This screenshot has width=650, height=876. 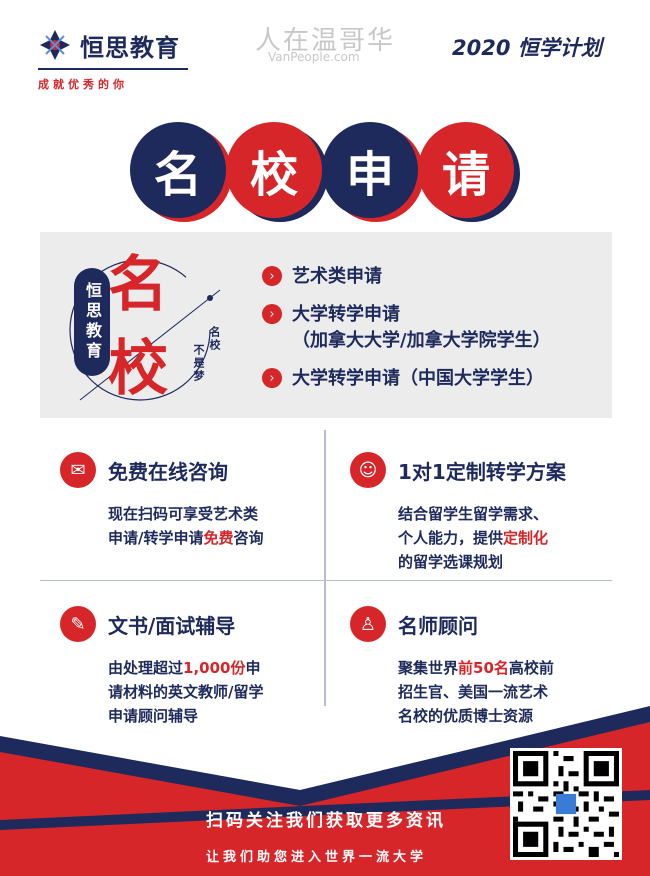 What do you see at coordinates (428, 668) in the screenshot?
I see `card-text: 聚集世界` at bounding box center [428, 668].